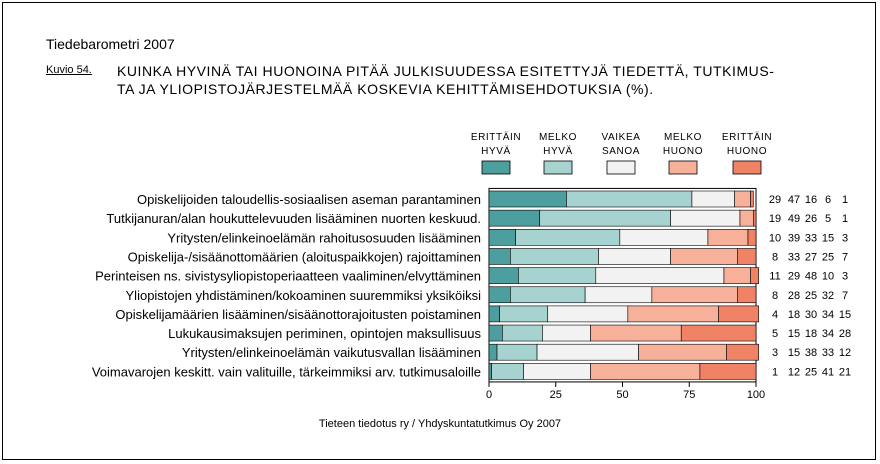 The width and height of the screenshot is (880, 464). What do you see at coordinates (828, 372) in the screenshot?
I see `value-label: 41` at bounding box center [828, 372].